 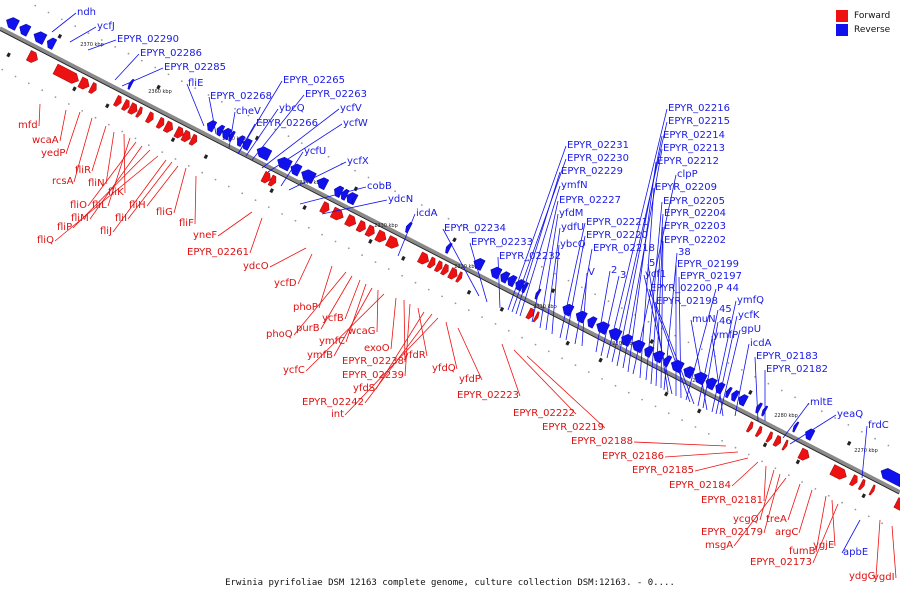 What do you see at coordinates (121, 218) in the screenshot?
I see `forward-gene-label: fliI` at bounding box center [121, 218].